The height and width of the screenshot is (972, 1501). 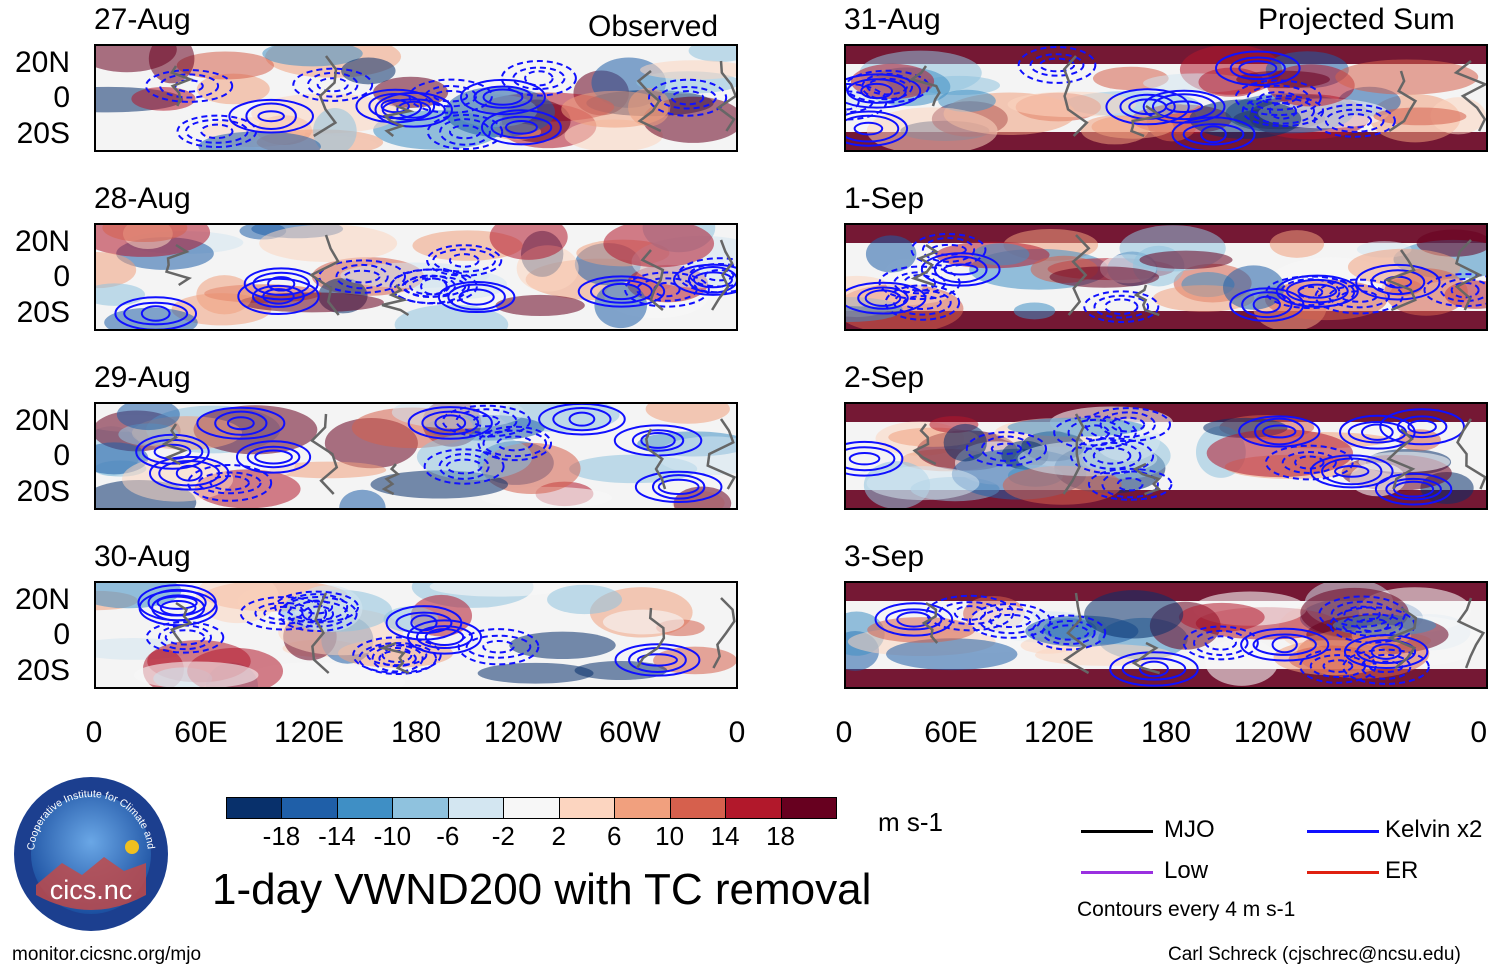 I want to click on legend-swatch-er, so click(x=1343, y=872).